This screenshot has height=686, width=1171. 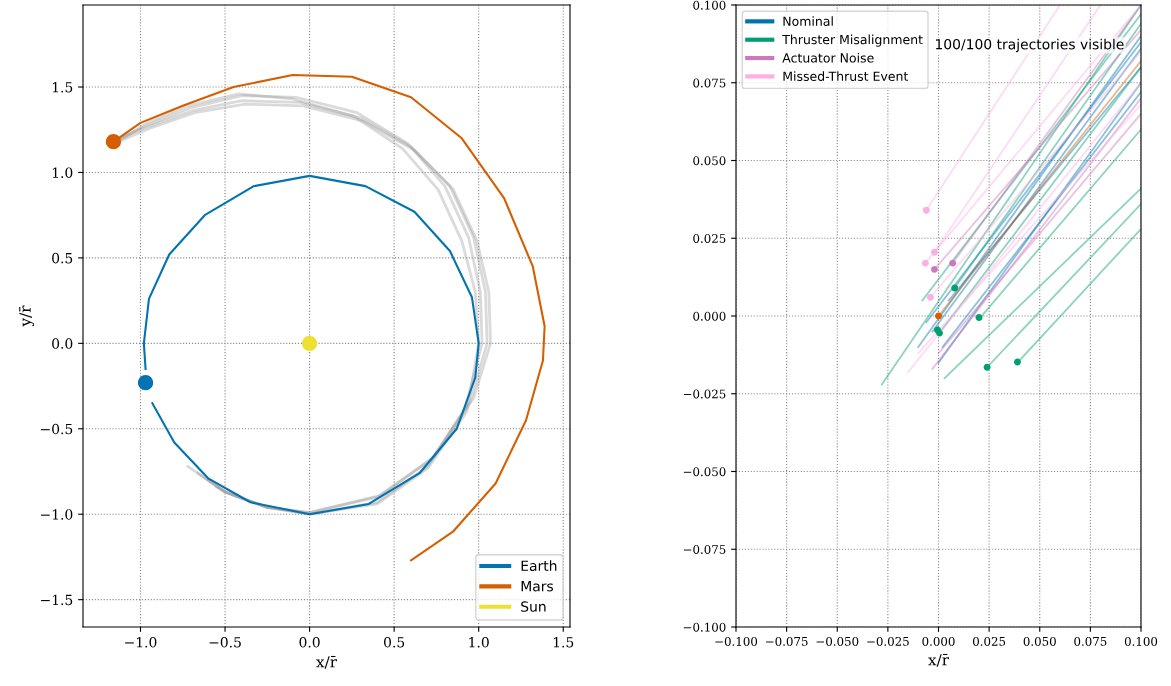 I want to click on y-tick-label: 0.100, so click(x=709, y=5).